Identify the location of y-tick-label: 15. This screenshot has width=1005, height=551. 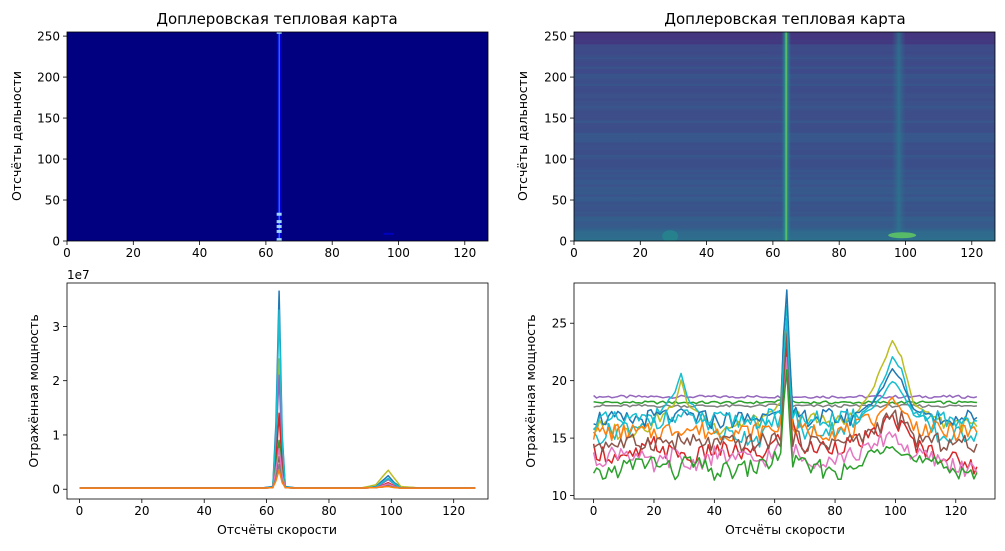
(559, 439).